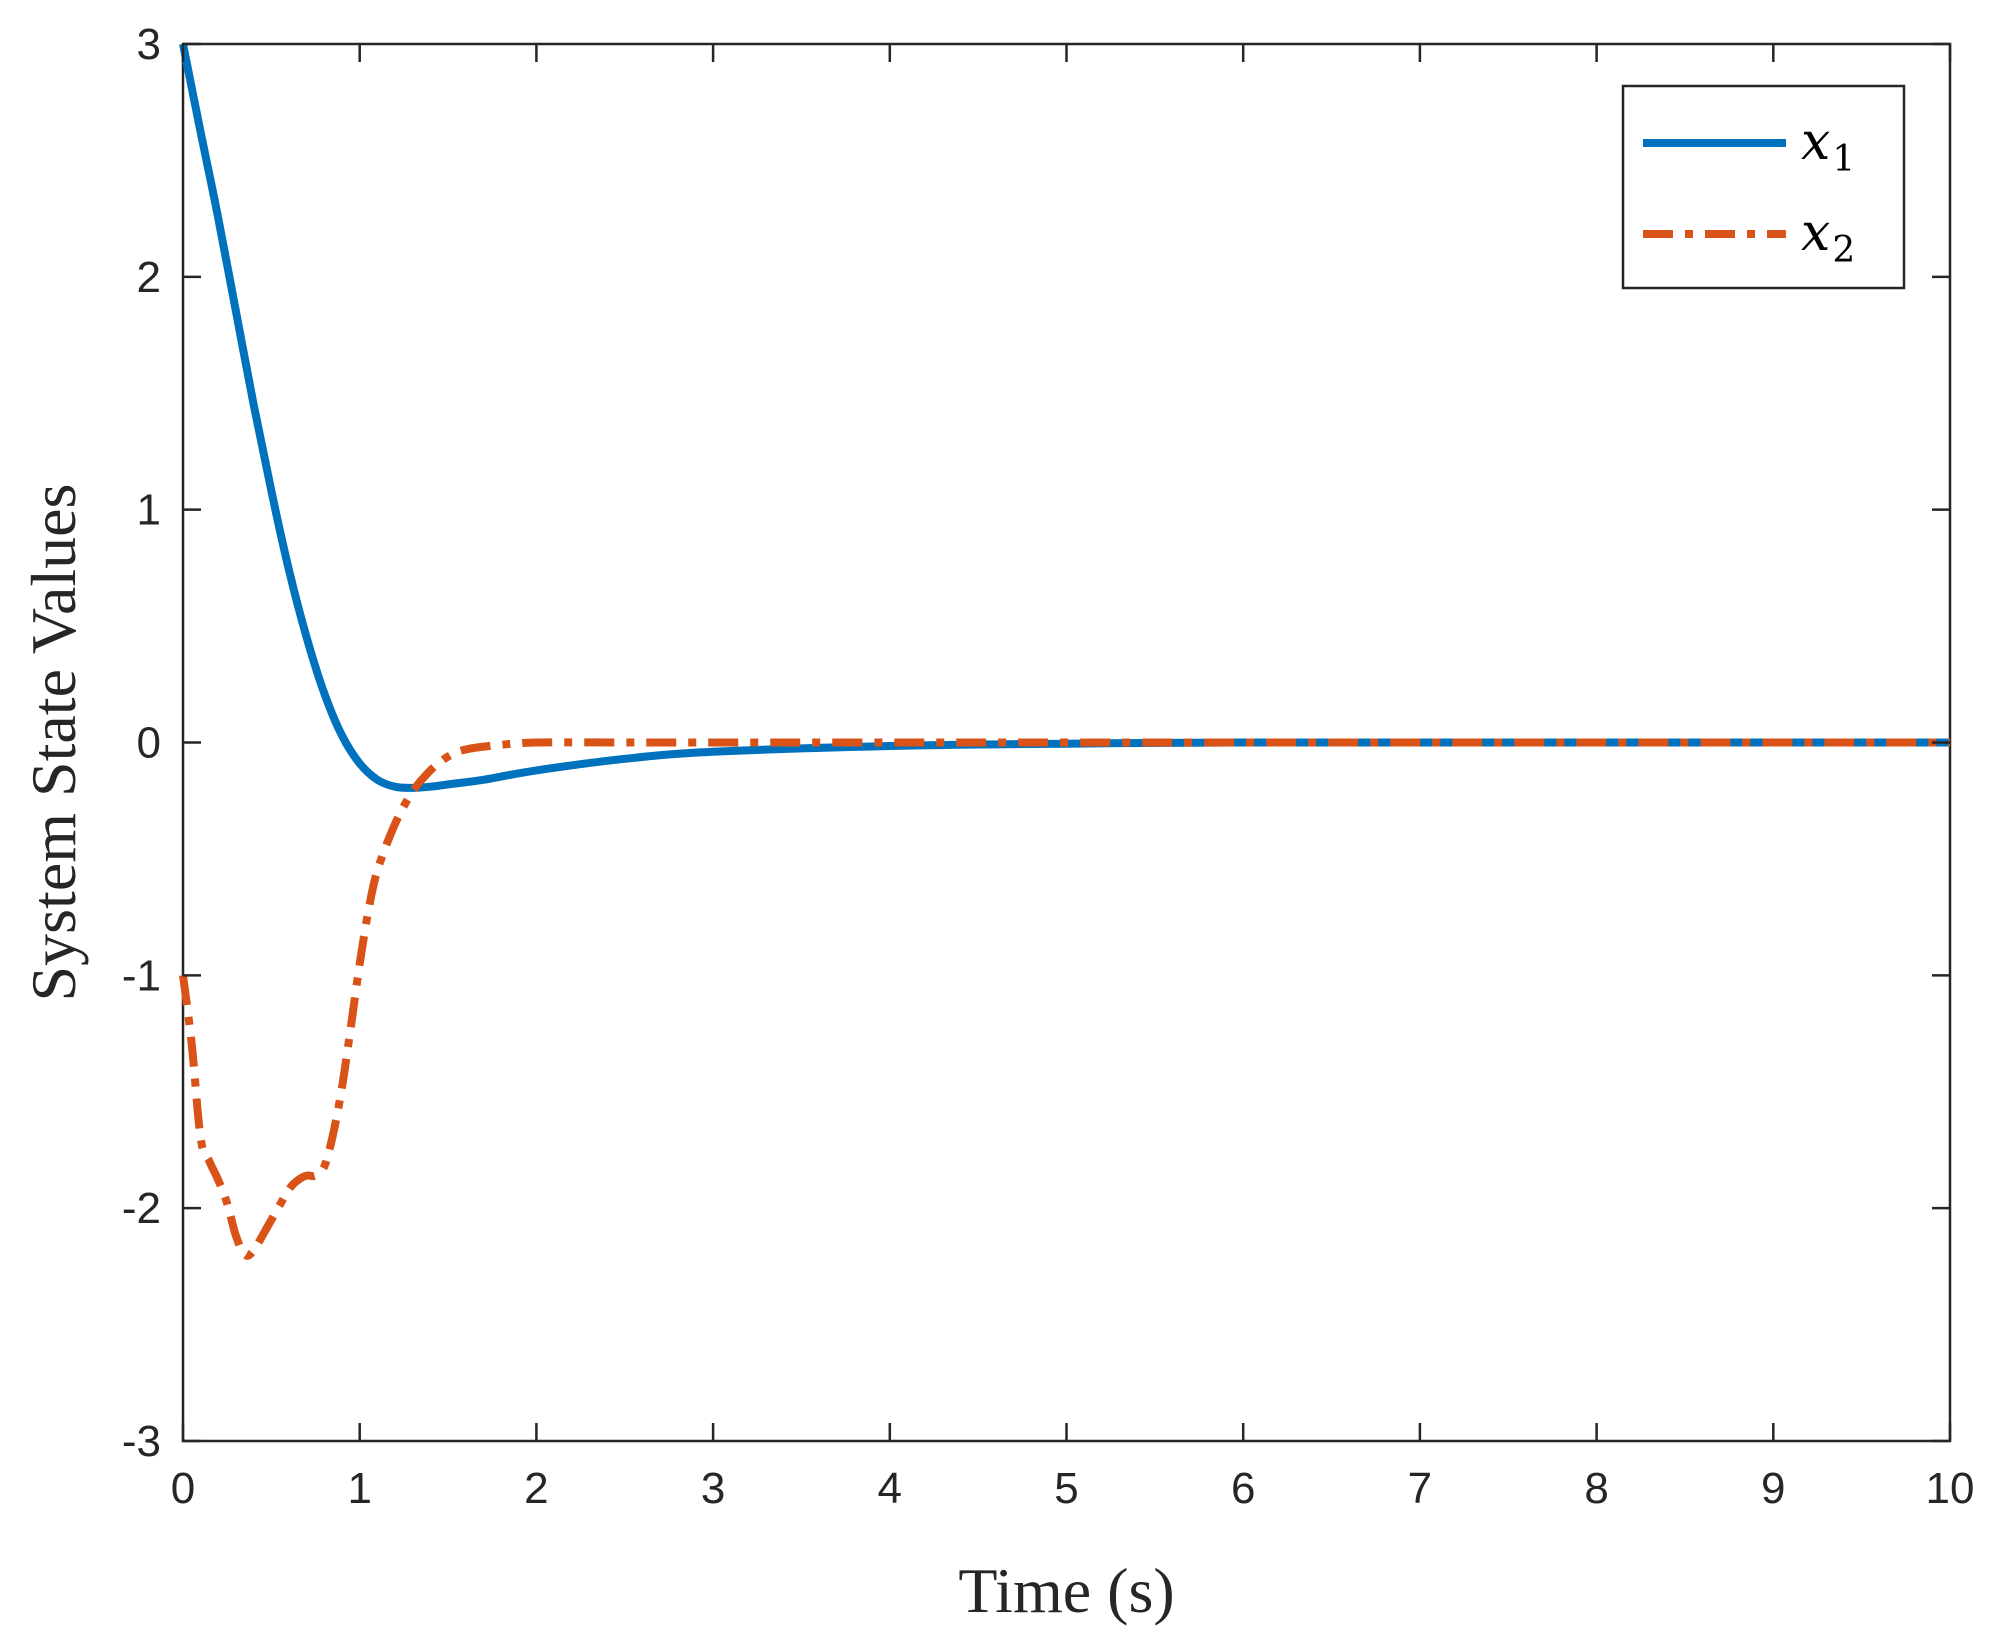 Image resolution: width=1997 pixels, height=1648 pixels. Describe the element at coordinates (1828, 146) in the screenshot. I see `legend-label-1: x1` at that location.